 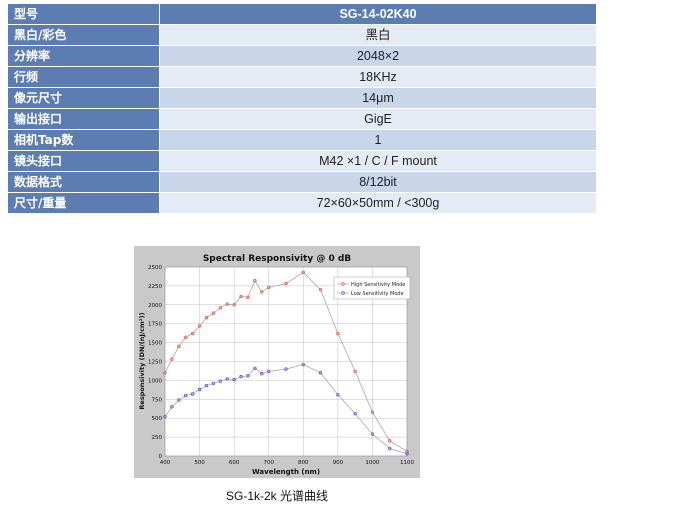 I want to click on y-tick-label: 1250, so click(x=155, y=363).